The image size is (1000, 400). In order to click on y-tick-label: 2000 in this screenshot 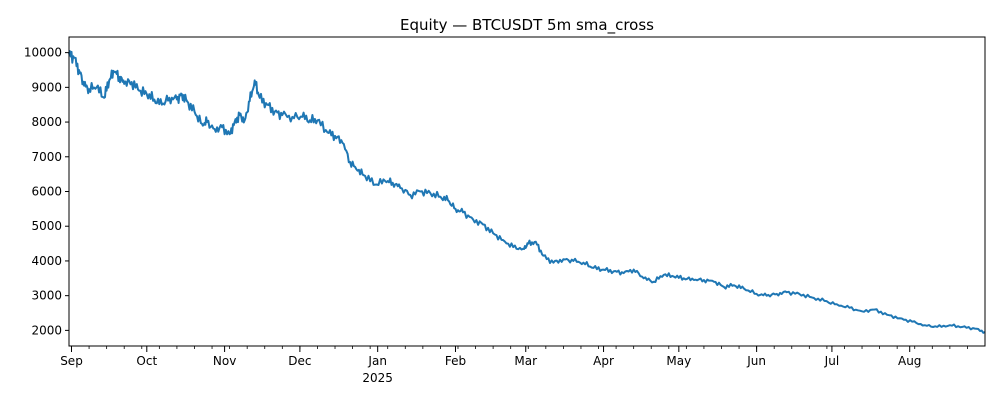, I will do `click(46, 330)`.